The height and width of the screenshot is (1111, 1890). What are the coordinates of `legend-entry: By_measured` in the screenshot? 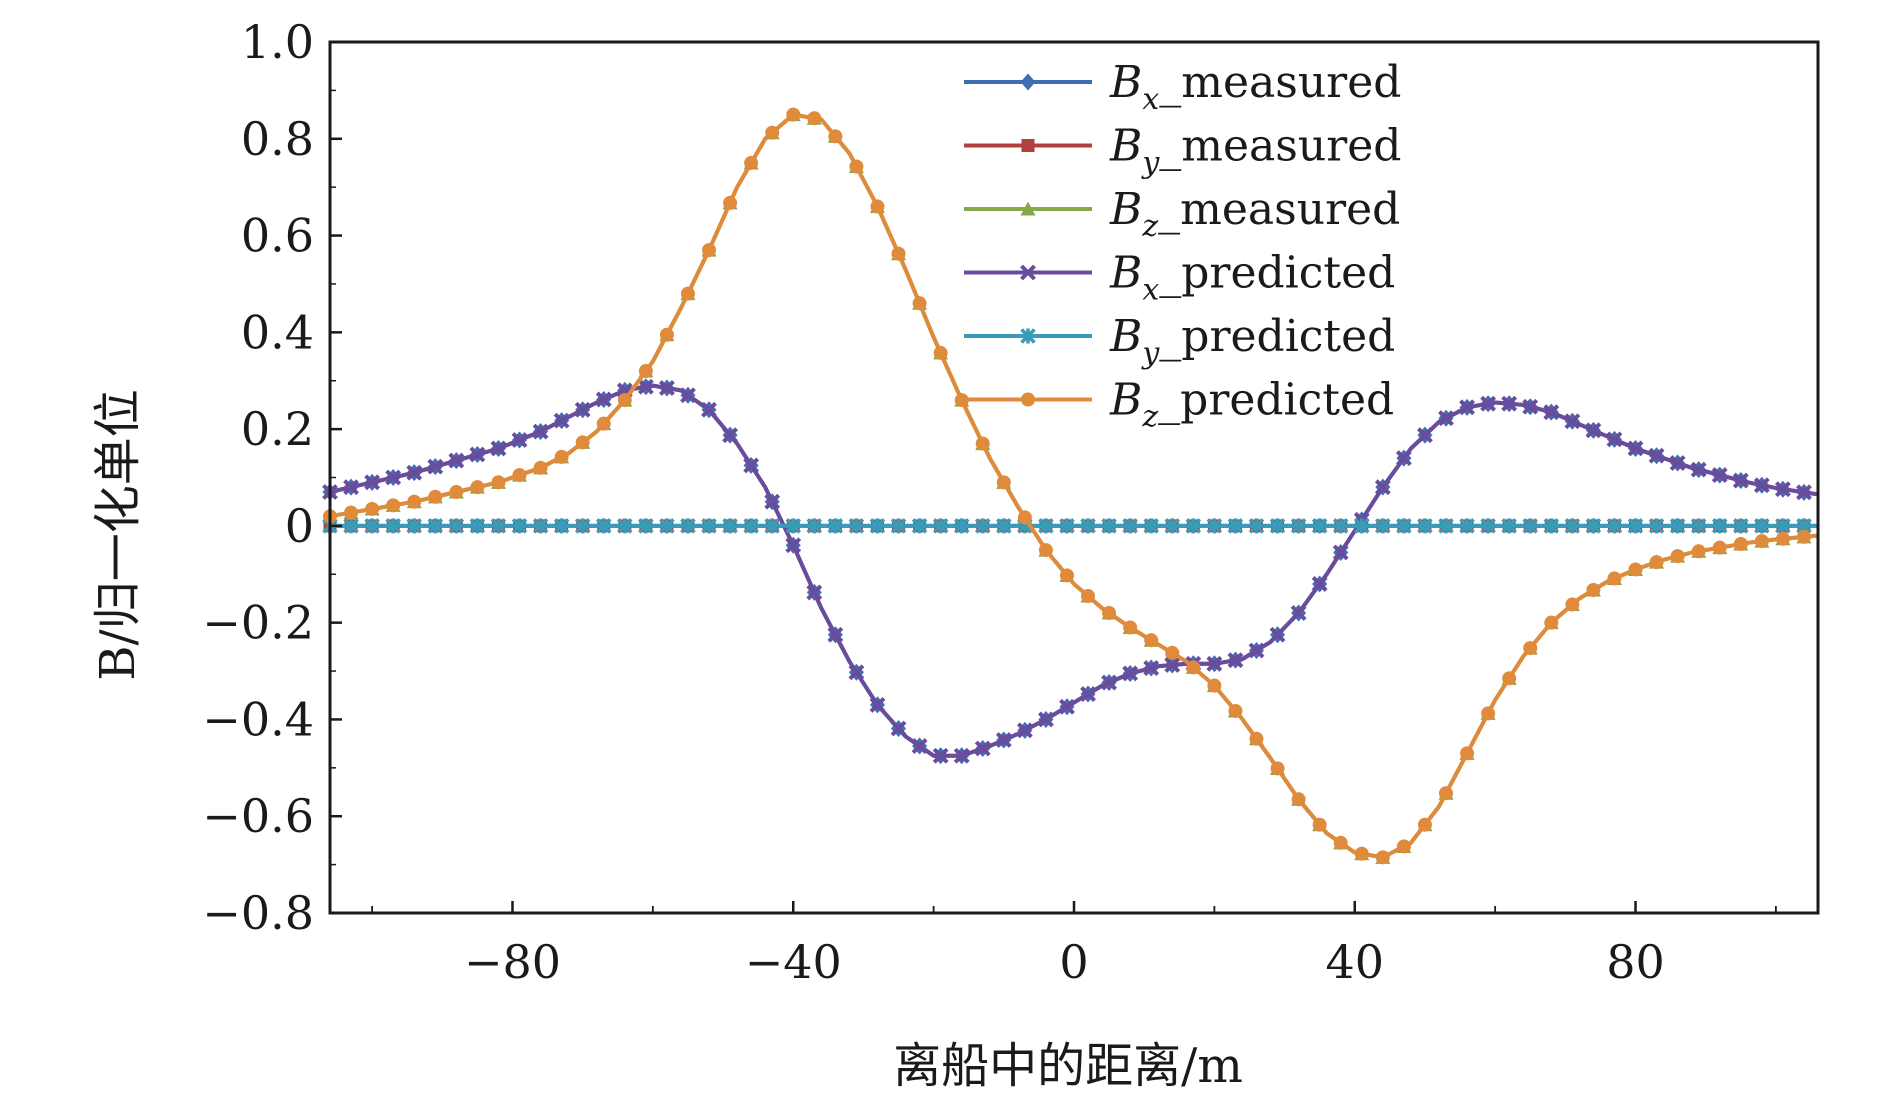 It's located at (1182, 151).